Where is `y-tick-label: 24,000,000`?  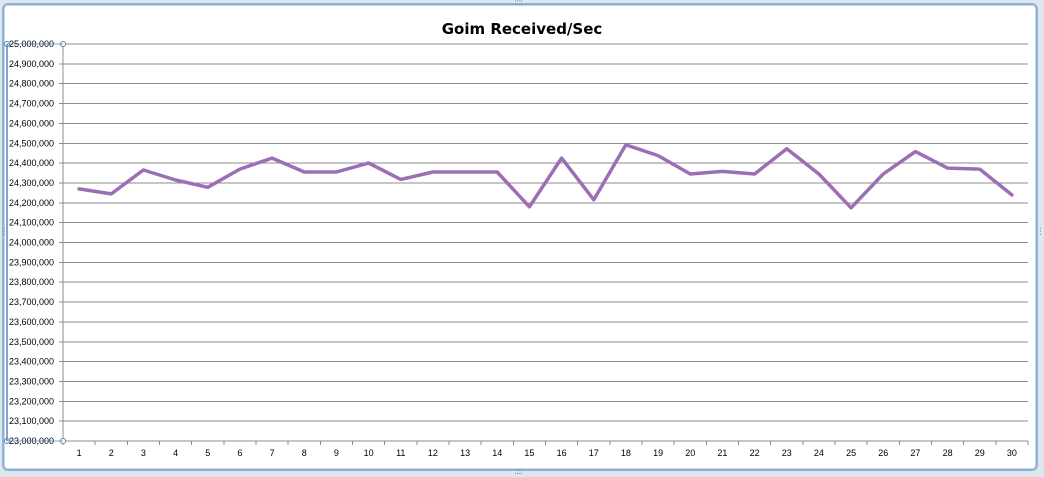
y-tick-label: 24,000,000 is located at coordinates (31, 243).